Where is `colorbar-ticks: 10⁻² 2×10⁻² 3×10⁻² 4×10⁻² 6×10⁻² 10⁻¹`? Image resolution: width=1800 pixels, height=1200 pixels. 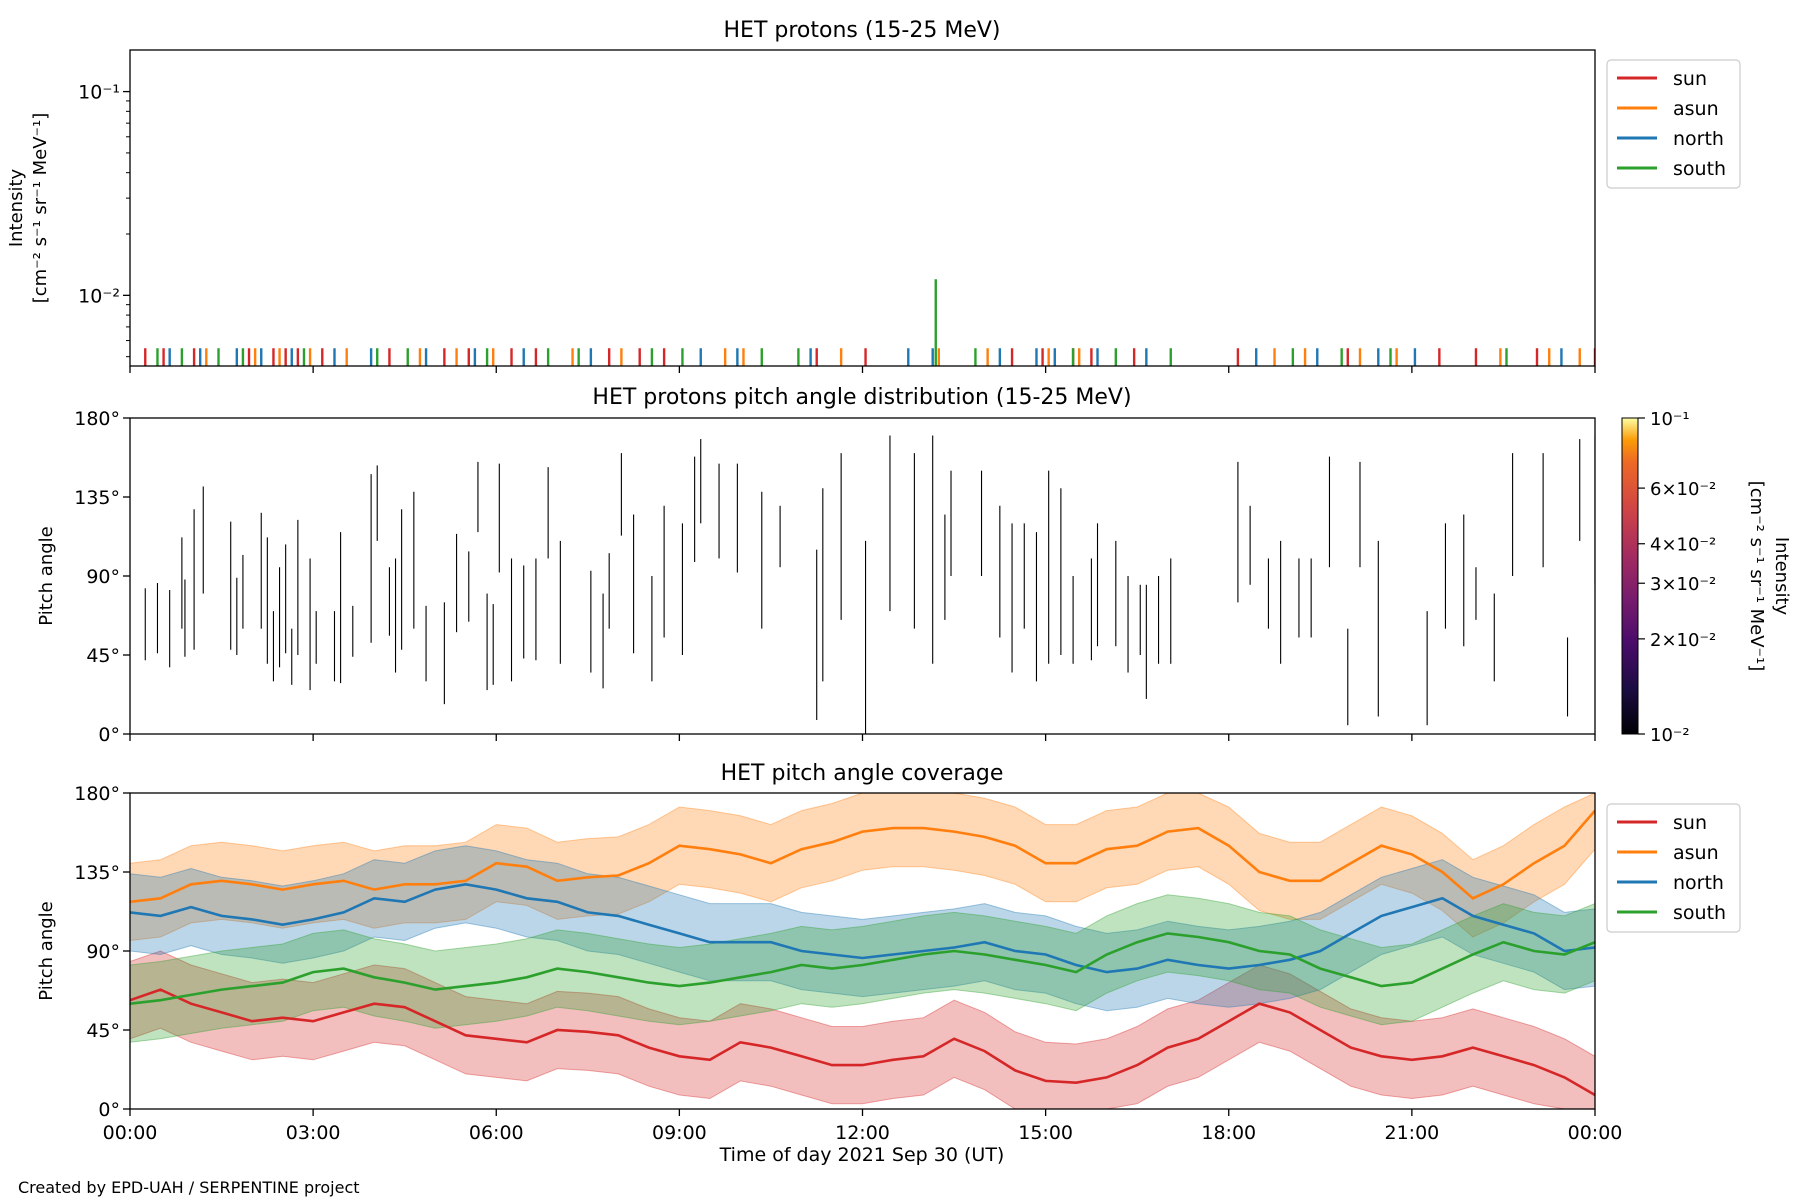
colorbar-ticks: 10⁻² 2×10⁻² 3×10⁻² 4×10⁻² 6×10⁻² 10⁻¹ is located at coordinates (1677, 577).